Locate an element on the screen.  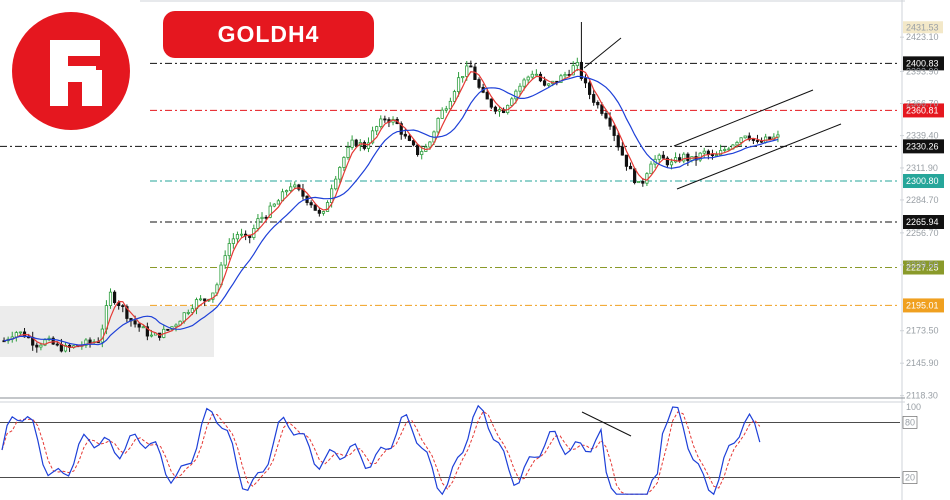
stochastic-k-line is located at coordinates (381, 450).